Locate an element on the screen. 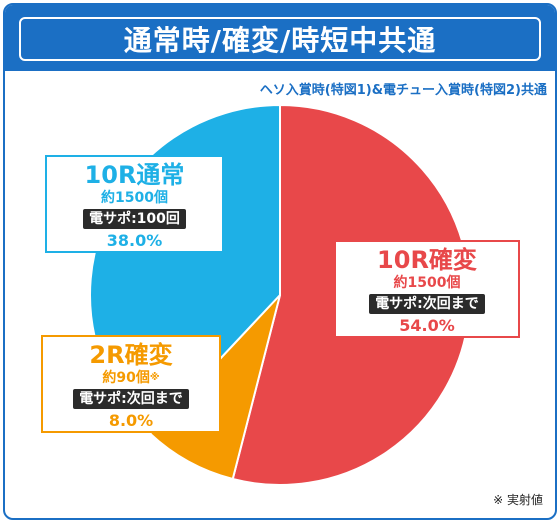  slice-percent: 8.0% is located at coordinates (131, 420).